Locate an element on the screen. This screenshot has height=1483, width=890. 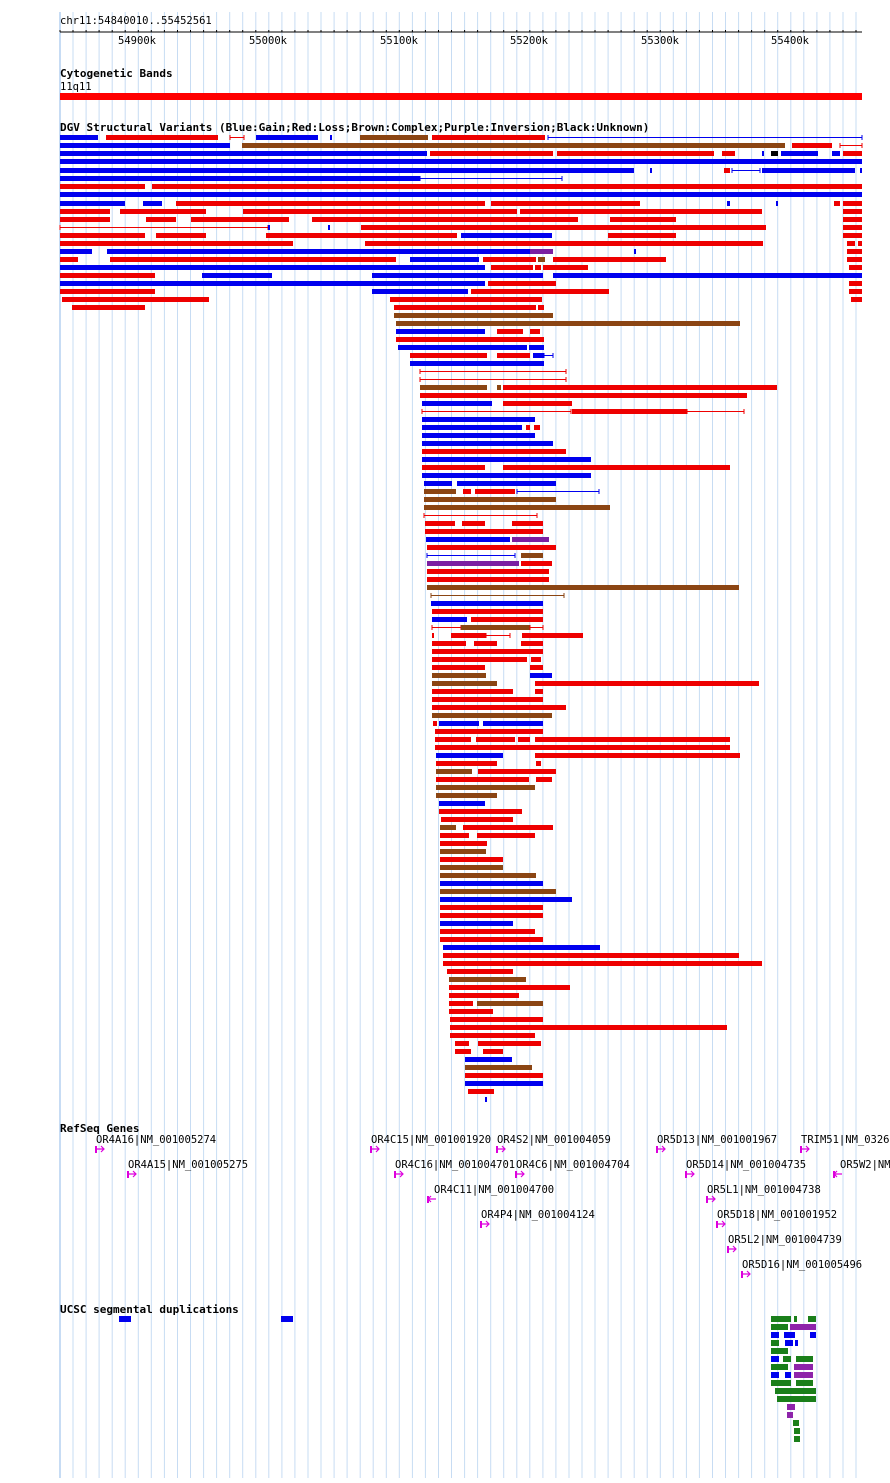
gene-label: OR5D18|NM_001001952 is located at coordinates (777, 1215).